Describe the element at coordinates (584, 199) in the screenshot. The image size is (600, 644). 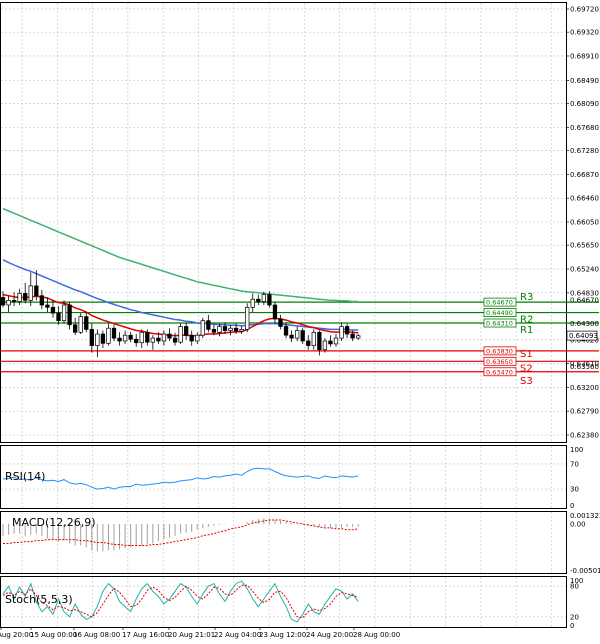
I see `price-tick-label: 0.66460` at that location.